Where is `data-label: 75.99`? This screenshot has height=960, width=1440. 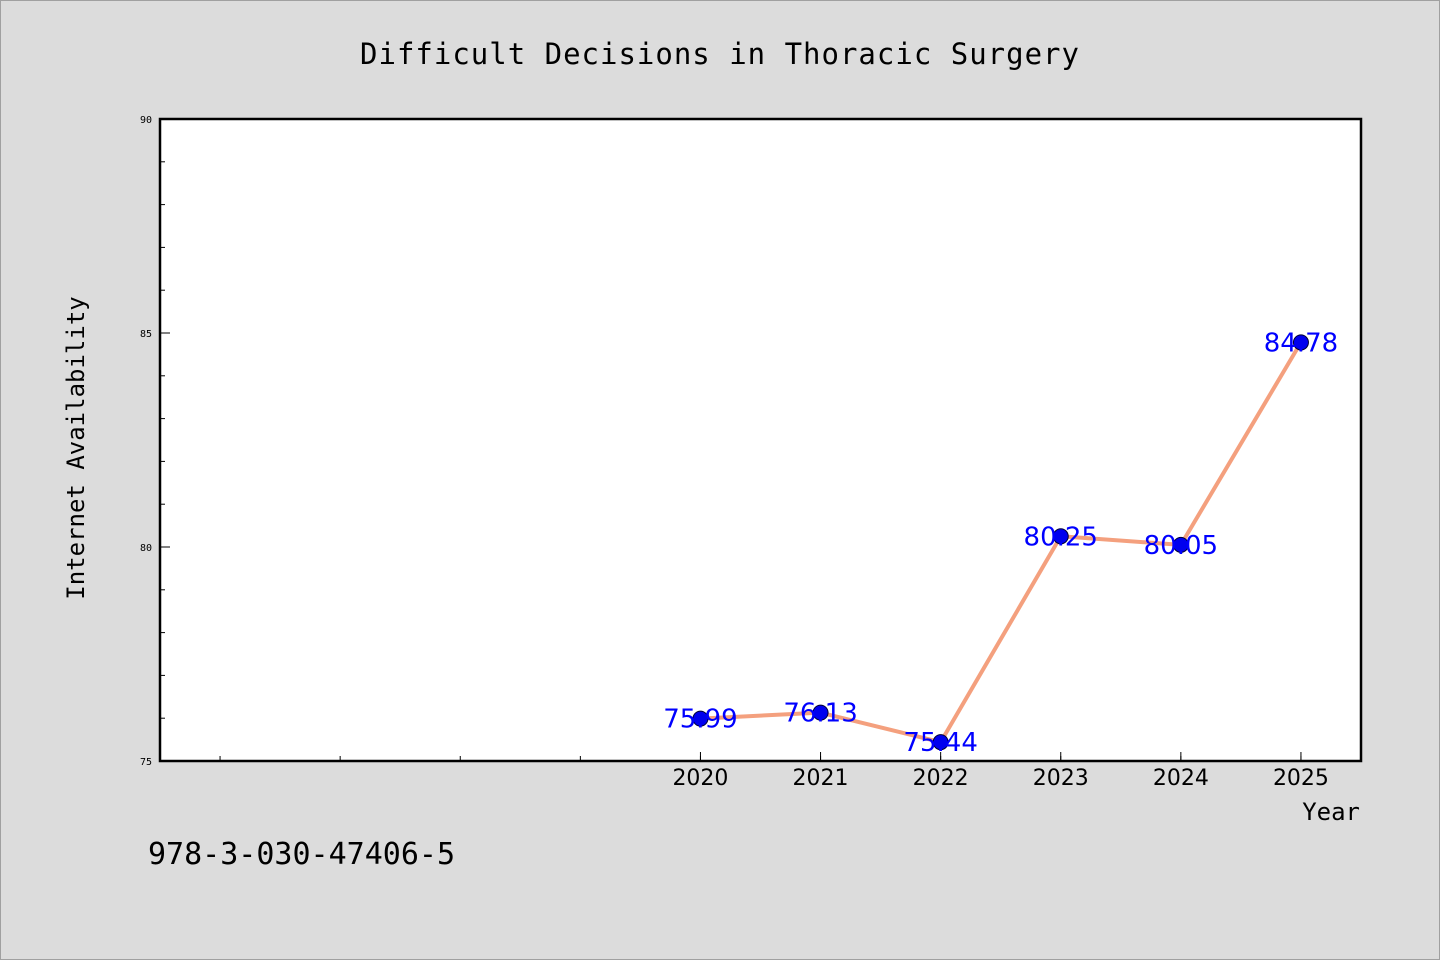 data-label: 75.99 is located at coordinates (700, 720).